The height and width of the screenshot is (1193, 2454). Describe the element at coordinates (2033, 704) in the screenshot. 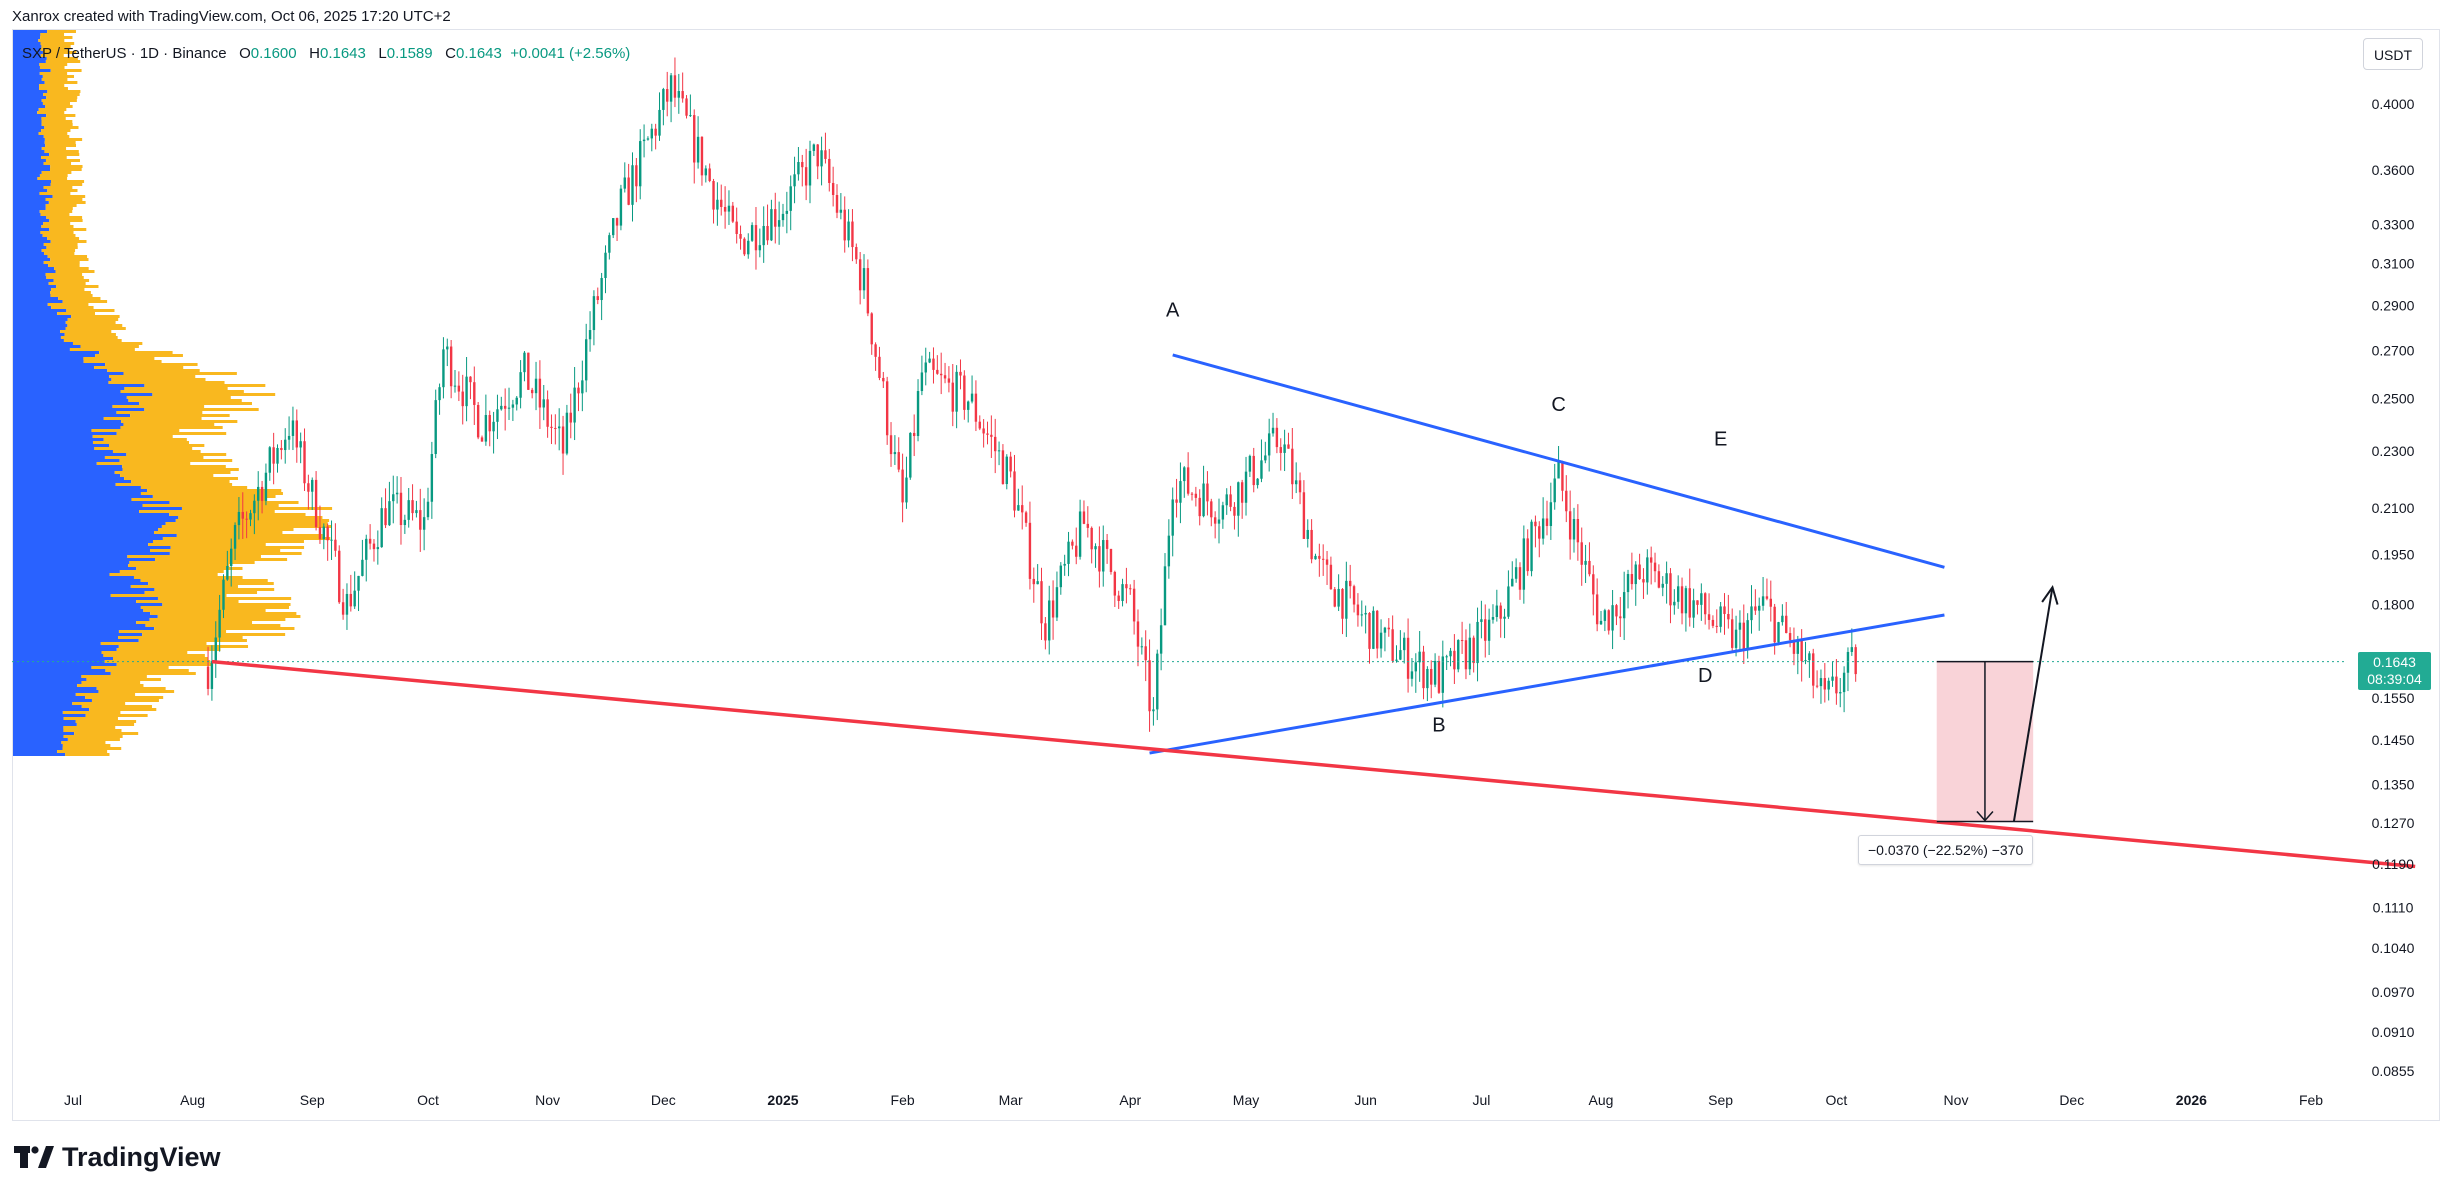

I see `projection-arrow-shaft` at that location.